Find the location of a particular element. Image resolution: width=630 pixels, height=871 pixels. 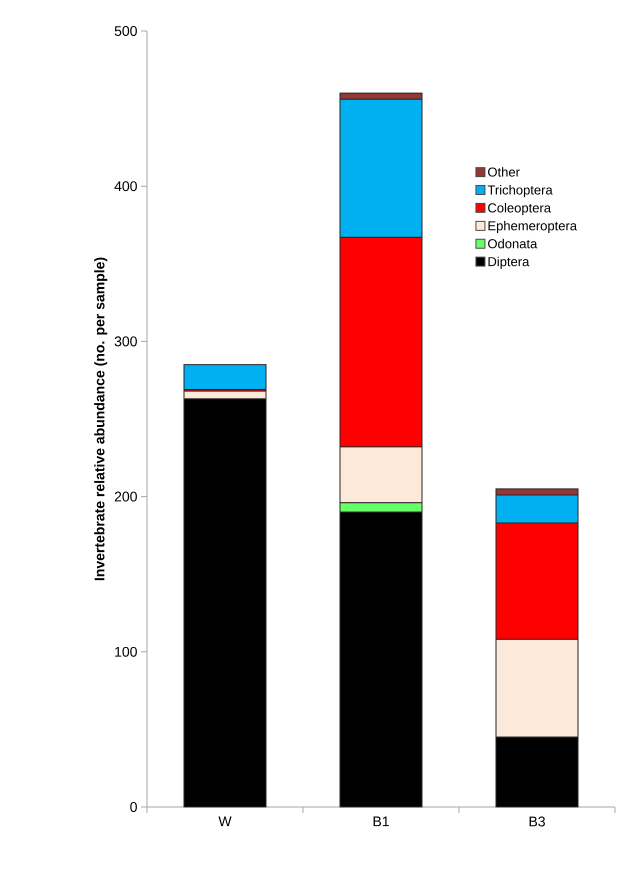

y-tick-label: 200 is located at coordinates (125, 497).